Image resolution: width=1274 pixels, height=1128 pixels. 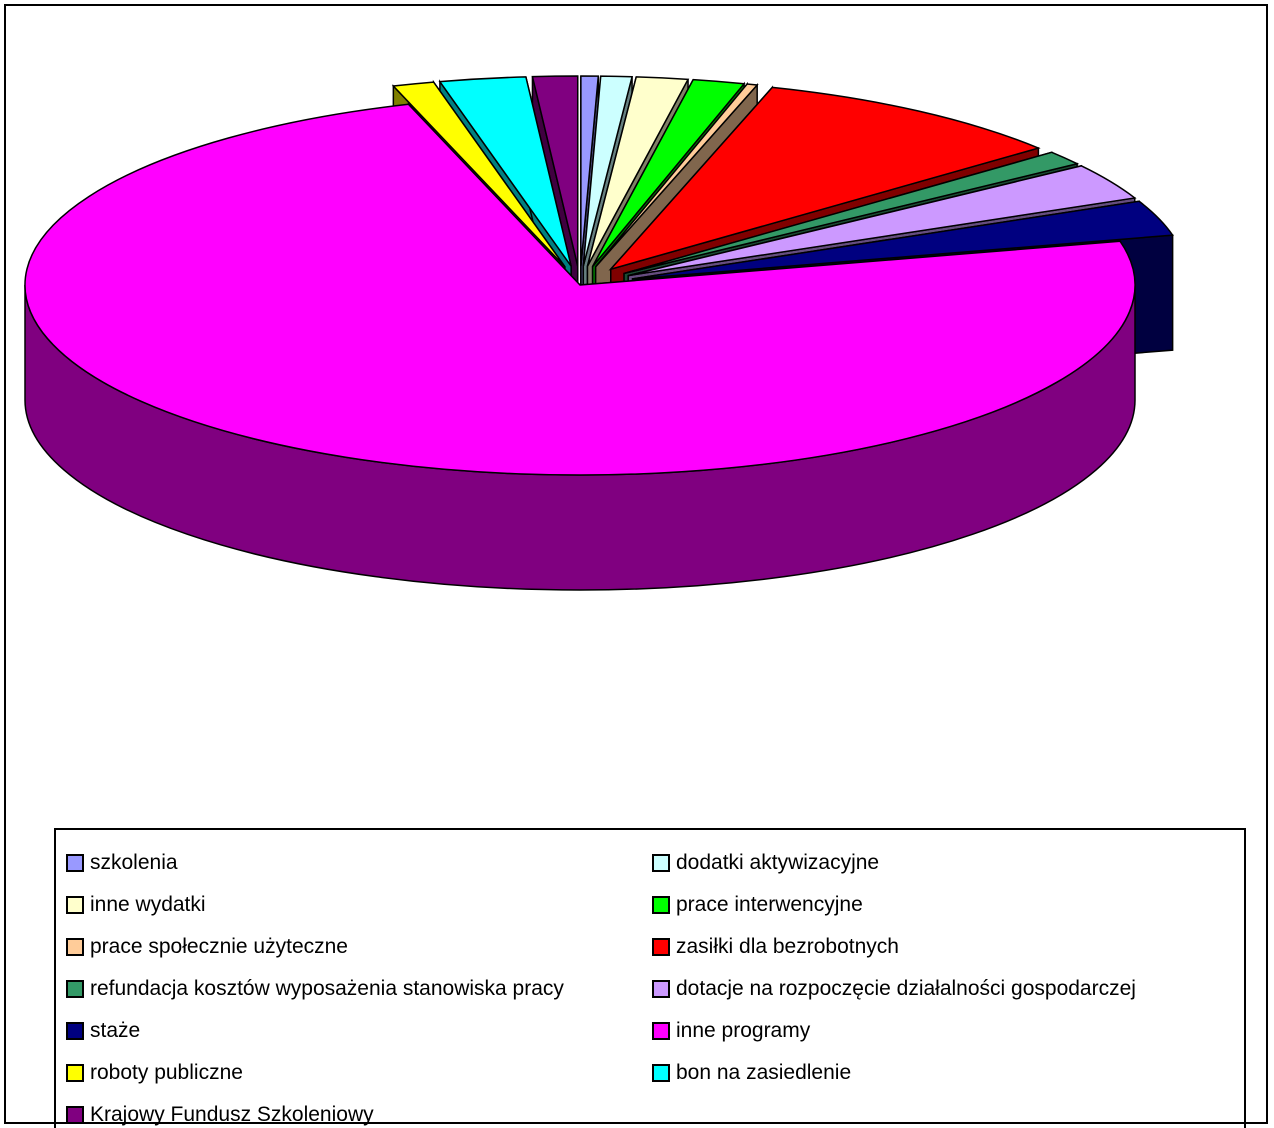 I want to click on legend-label: inne wydatki, so click(x=148, y=904).